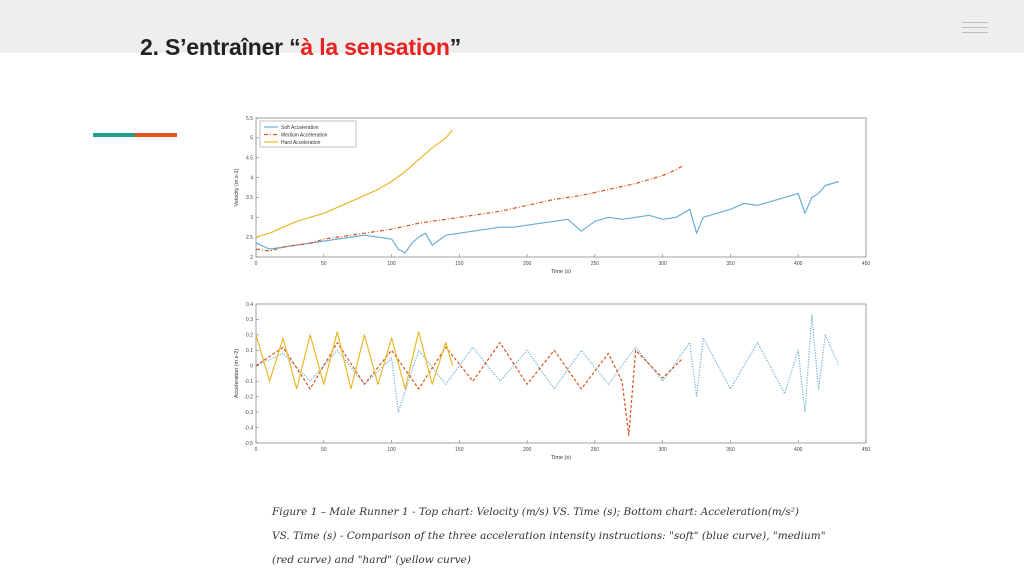 The height and width of the screenshot is (576, 1024). What do you see at coordinates (114, 135) in the screenshot?
I see `accent-bar-teal` at bounding box center [114, 135].